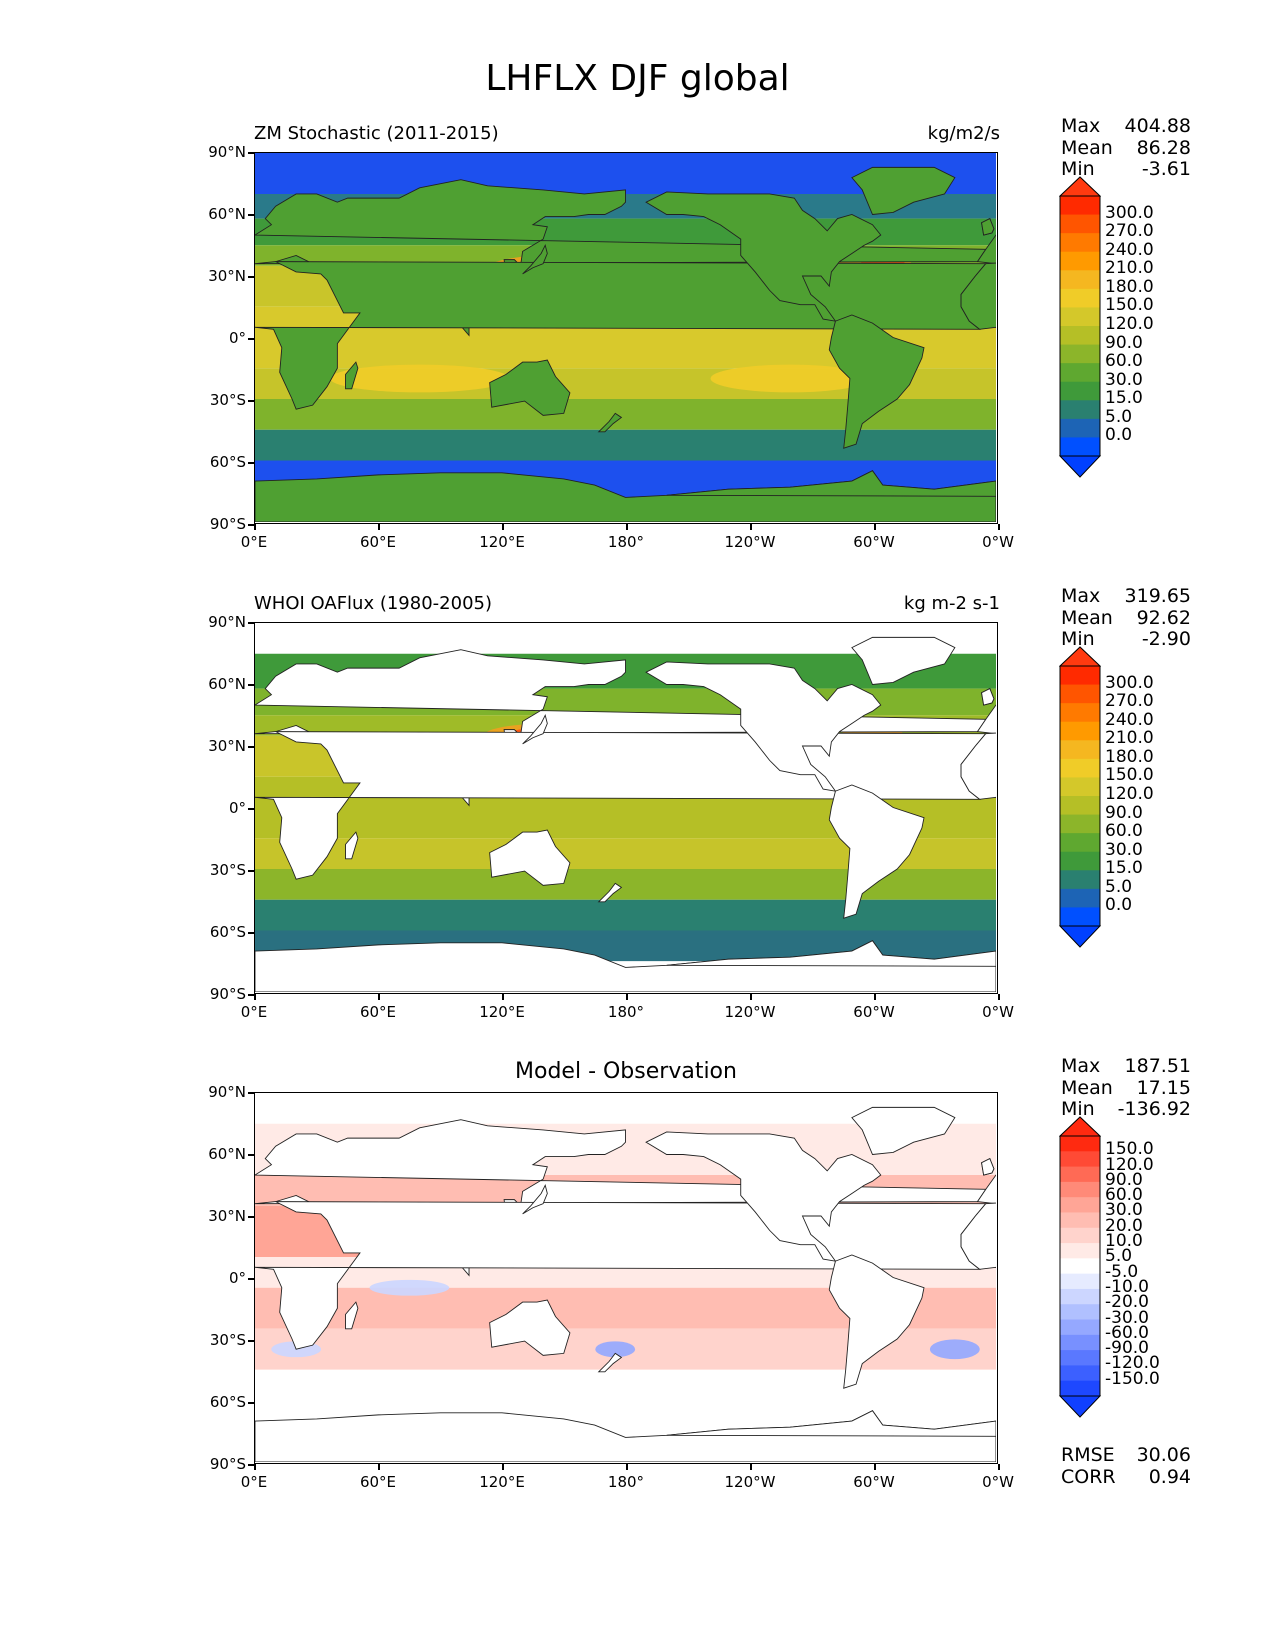 This screenshot has width=1275, height=1650. What do you see at coordinates (1124, 1179) in the screenshot?
I see `colorbar-label: 90.0` at bounding box center [1124, 1179].